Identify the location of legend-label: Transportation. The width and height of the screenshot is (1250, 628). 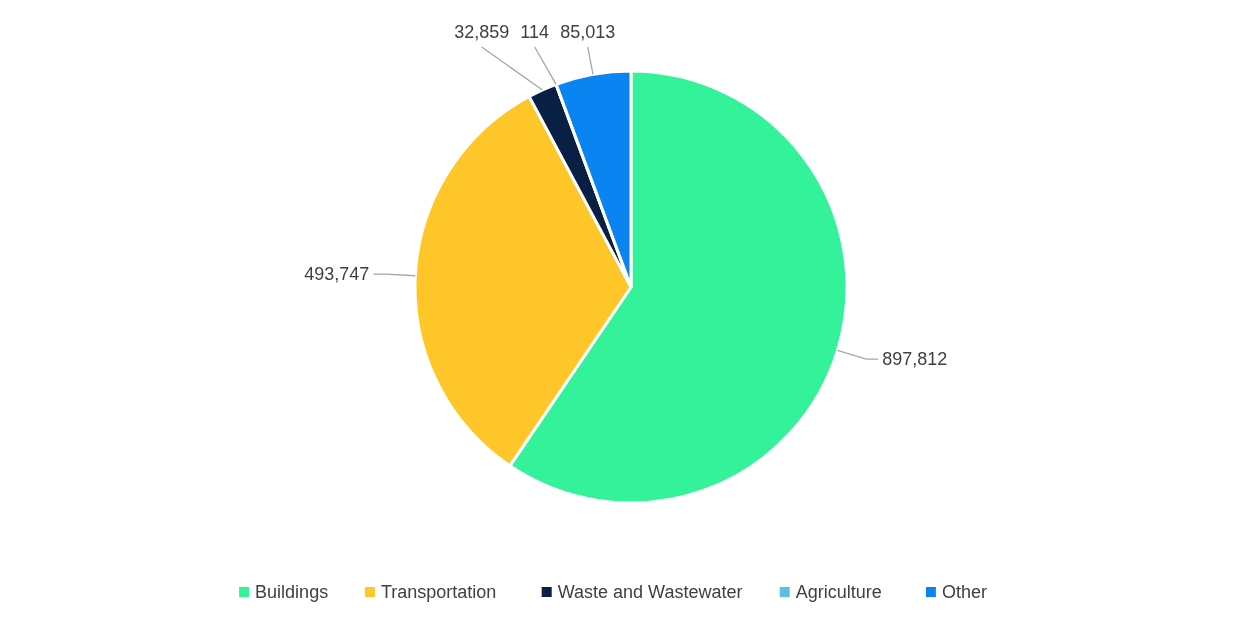
(438, 592).